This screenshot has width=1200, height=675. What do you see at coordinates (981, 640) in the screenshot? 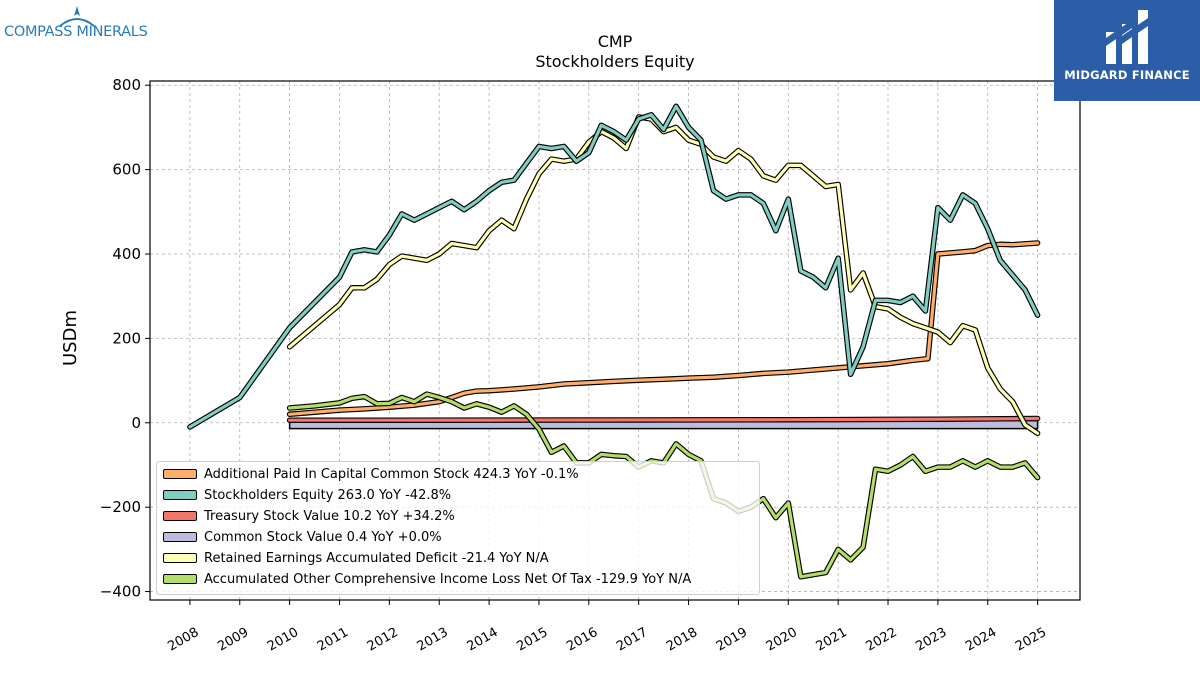
I see `x-tick-label: 2024` at bounding box center [981, 640].